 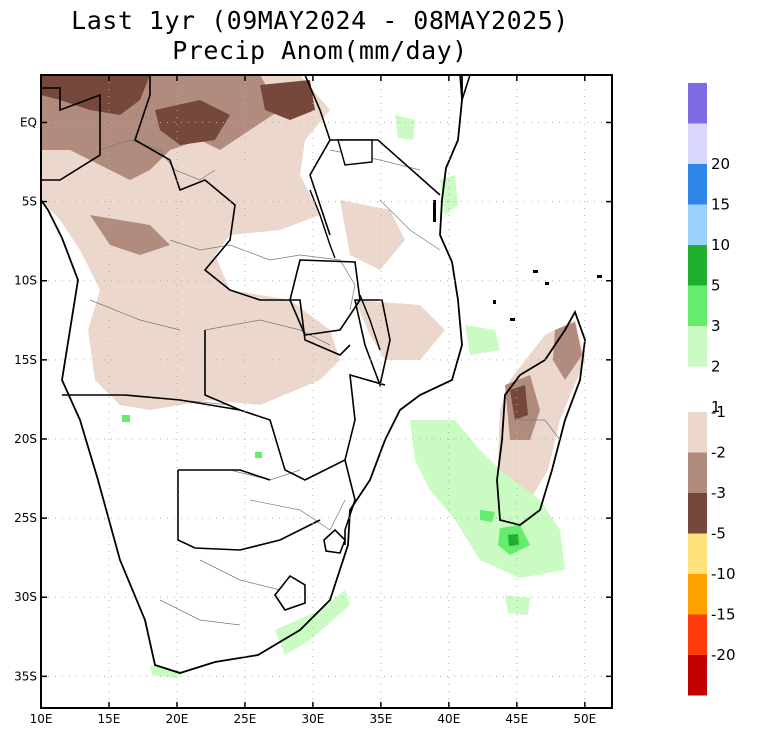 I want to click on tick-label-lon: 15E, so click(x=109, y=719).